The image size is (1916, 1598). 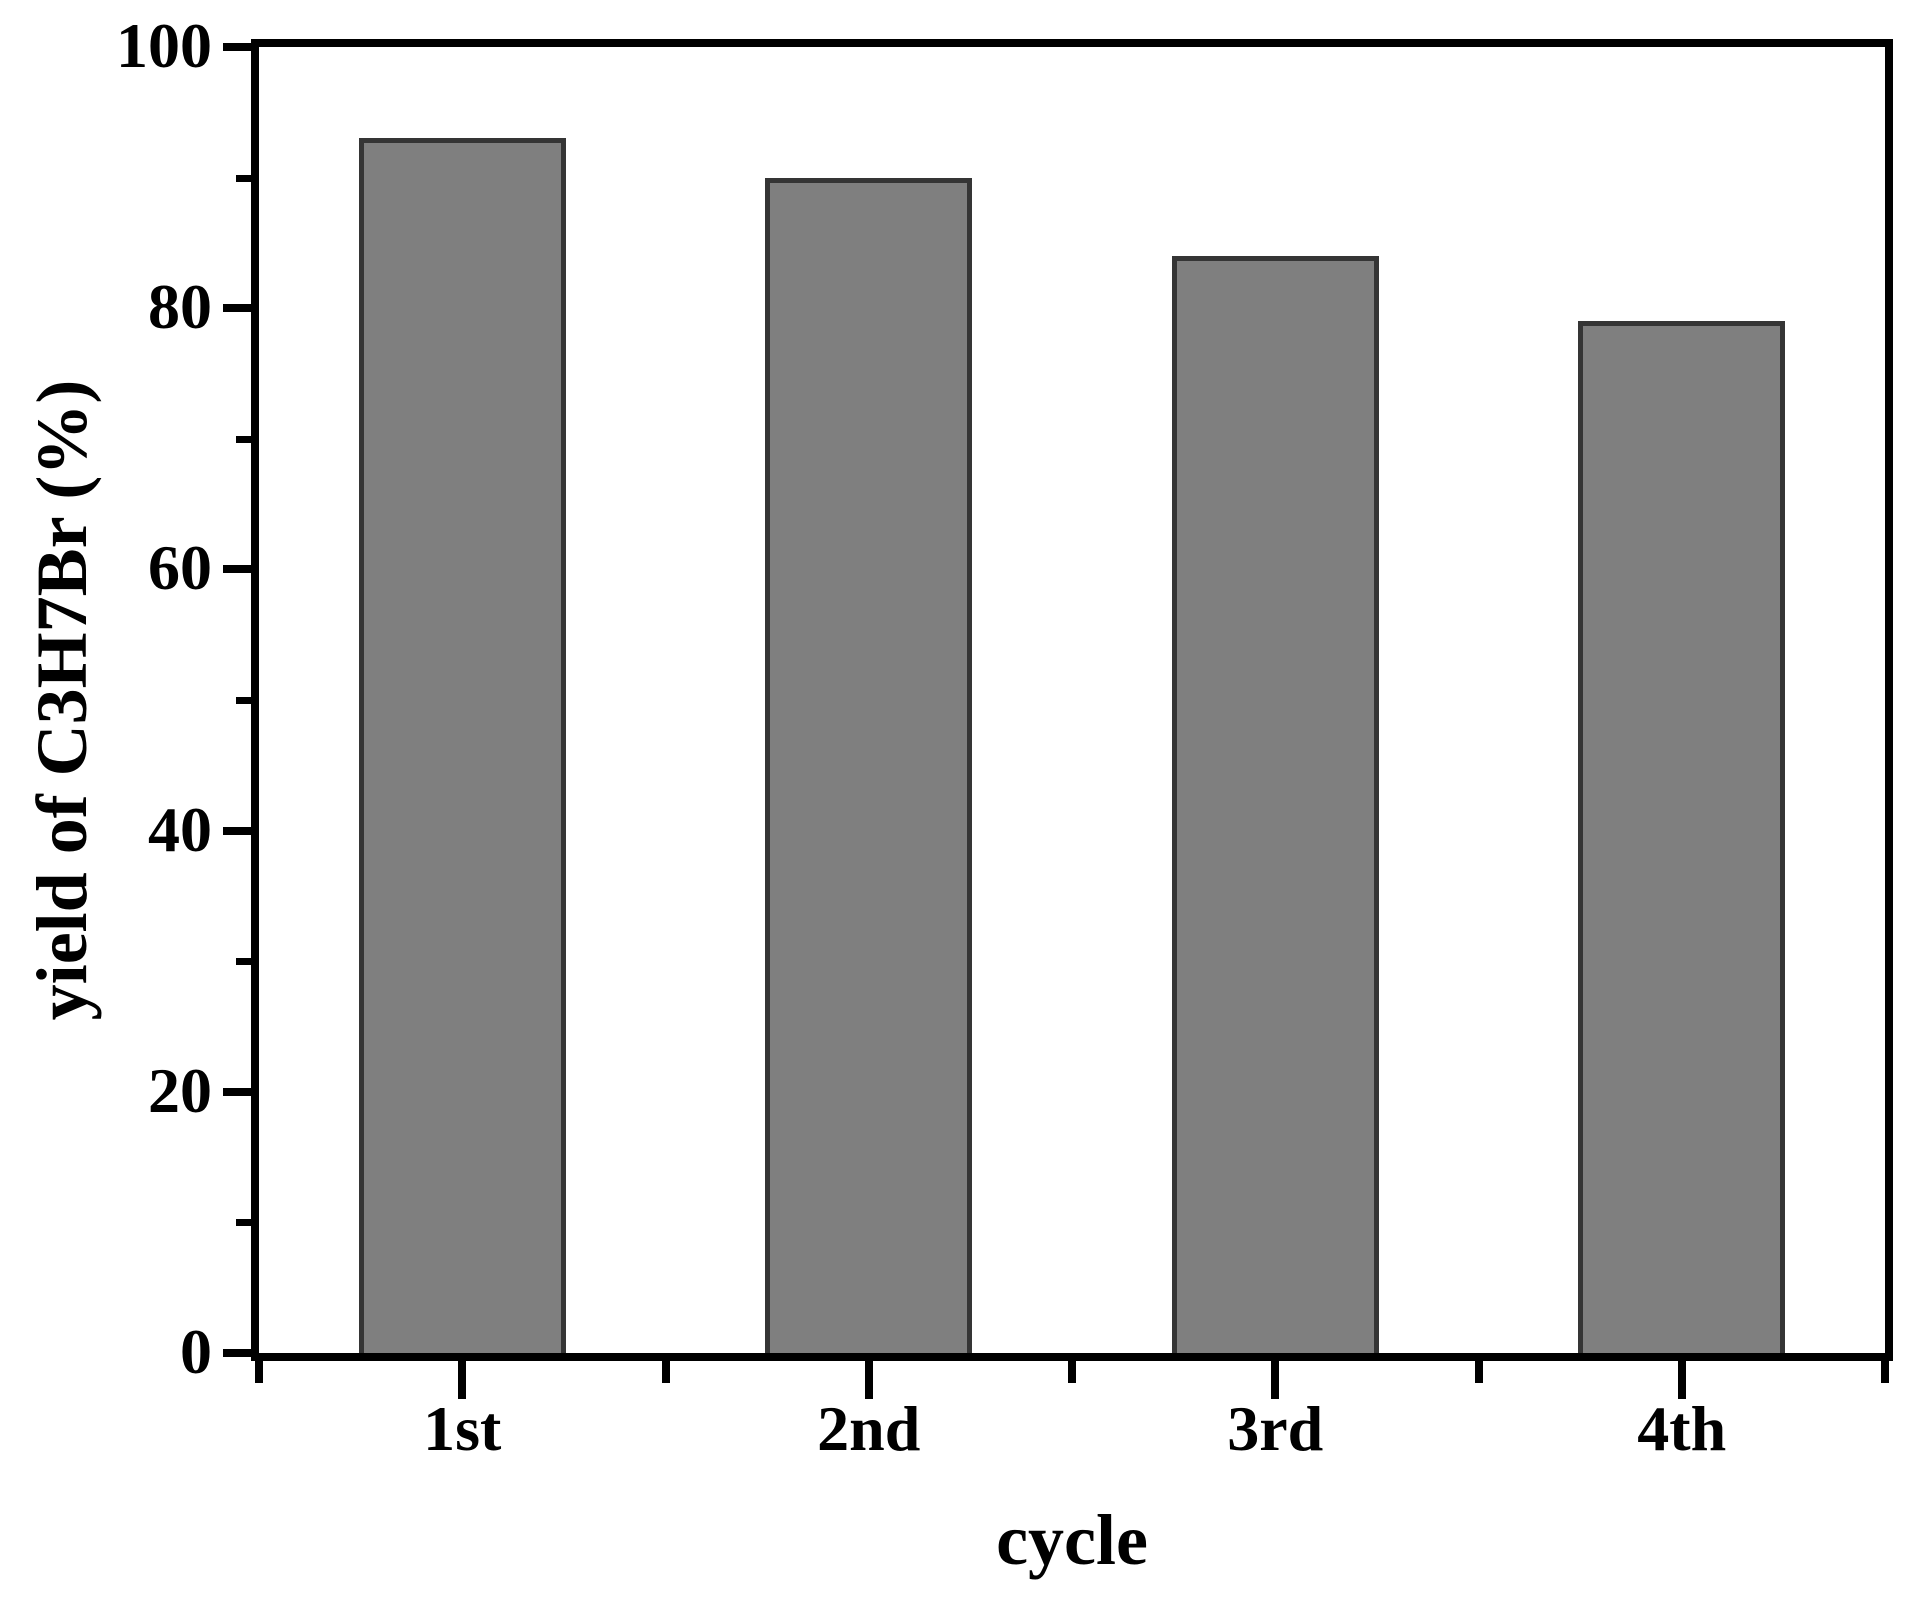 I want to click on bar-2nd, so click(x=869, y=765).